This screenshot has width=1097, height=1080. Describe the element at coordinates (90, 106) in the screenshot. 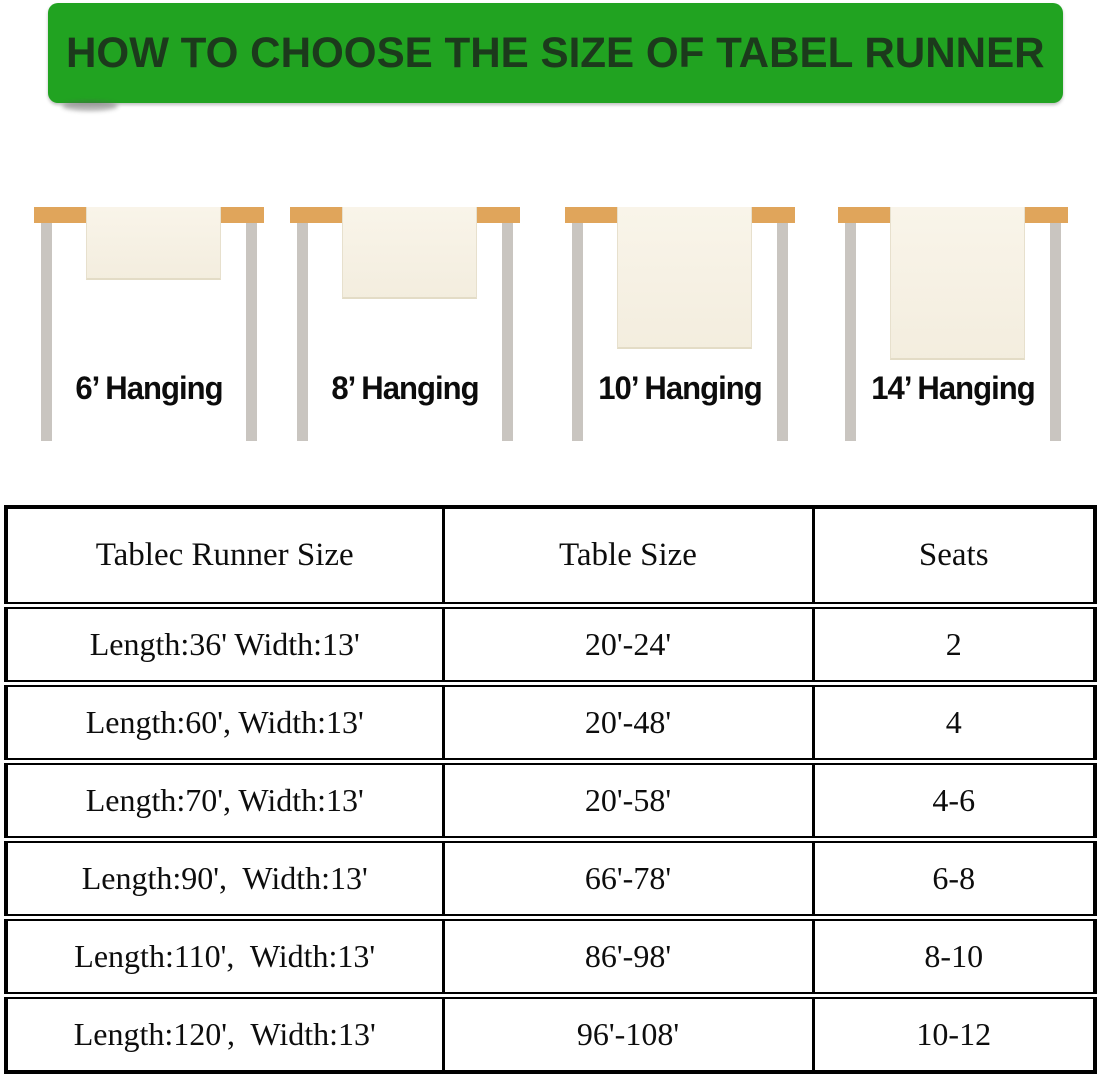

I see `banner-shadow-artifact` at that location.